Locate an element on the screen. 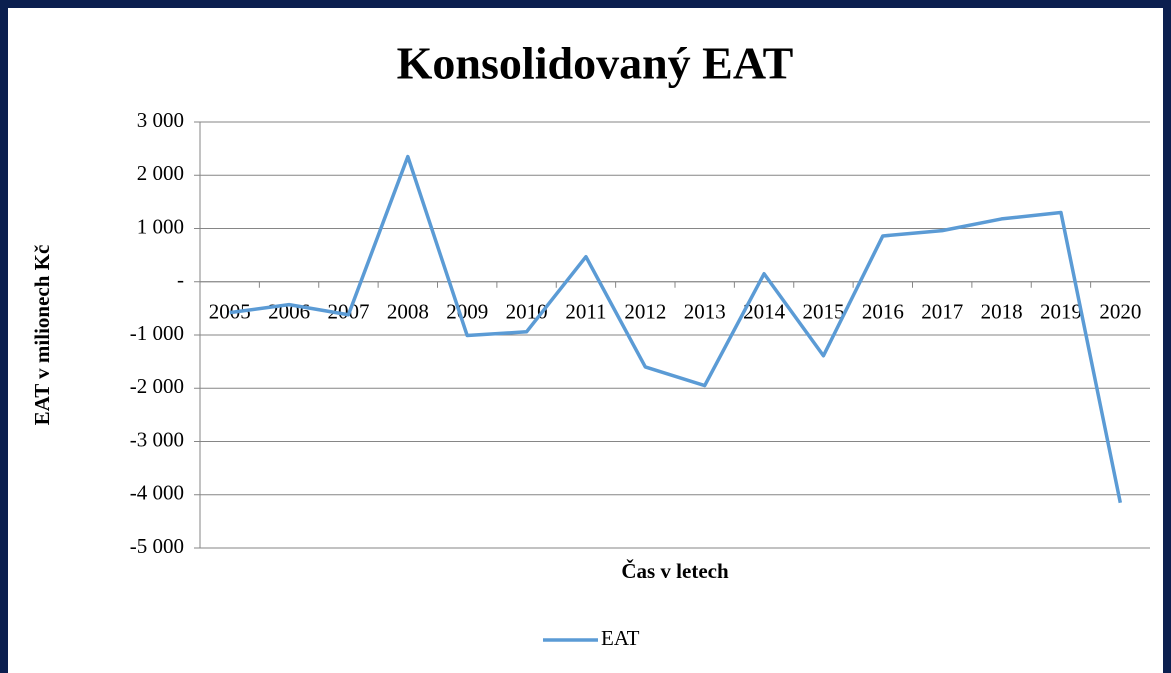  x-tick-label: 2018 is located at coordinates (1002, 312).